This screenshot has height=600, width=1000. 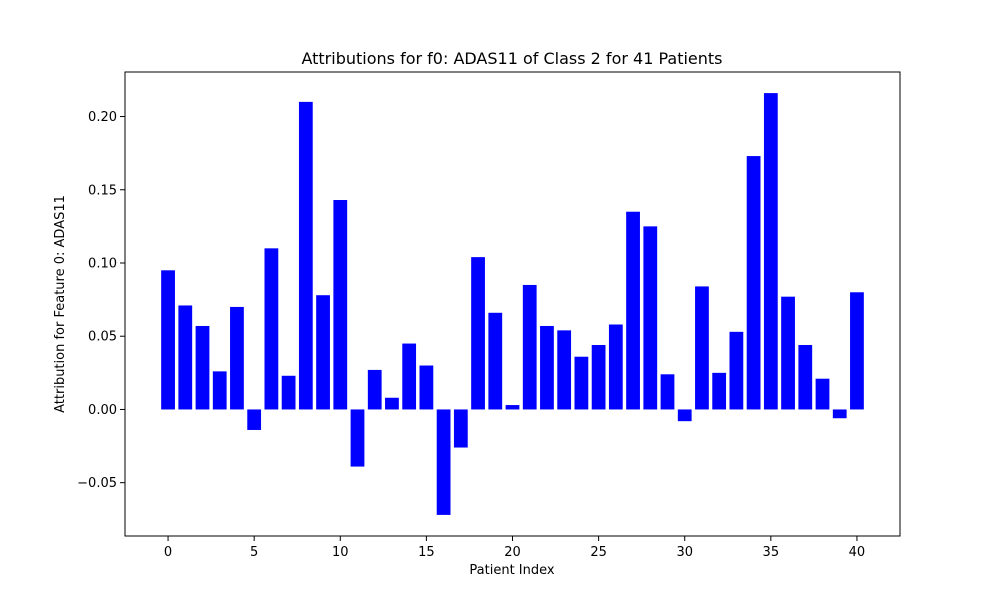 I want to click on x-axis-ticks: 0 5 10 15 20 25 30 35 40, so click(x=514, y=548).